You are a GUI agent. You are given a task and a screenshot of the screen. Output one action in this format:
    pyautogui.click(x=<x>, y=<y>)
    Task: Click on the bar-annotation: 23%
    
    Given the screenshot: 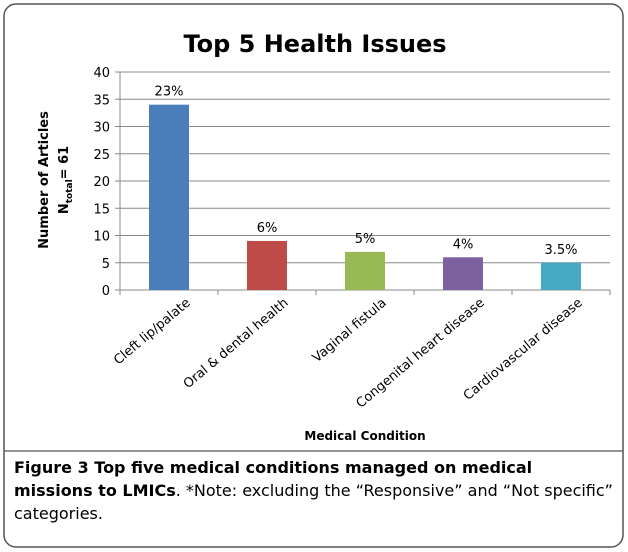 What is the action you would take?
    pyautogui.click(x=169, y=92)
    